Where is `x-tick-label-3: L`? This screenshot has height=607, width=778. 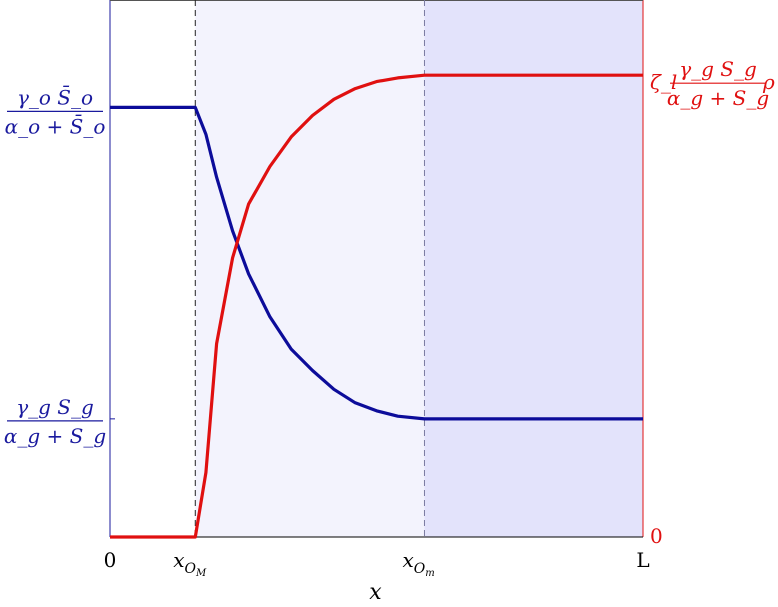 x-tick-label-3: L is located at coordinates (642, 560).